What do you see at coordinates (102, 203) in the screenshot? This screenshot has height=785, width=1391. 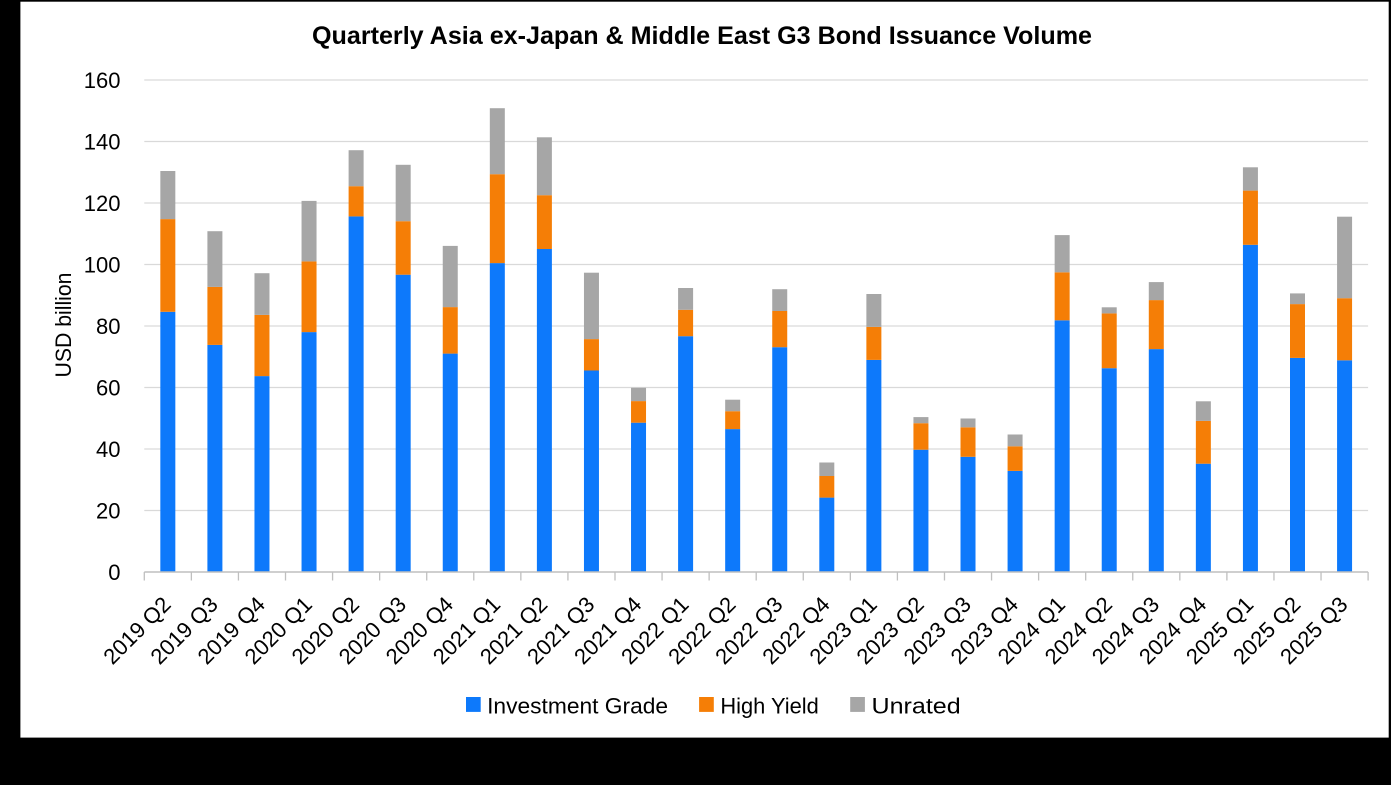 I see `svg-text: 120` at bounding box center [102, 203].